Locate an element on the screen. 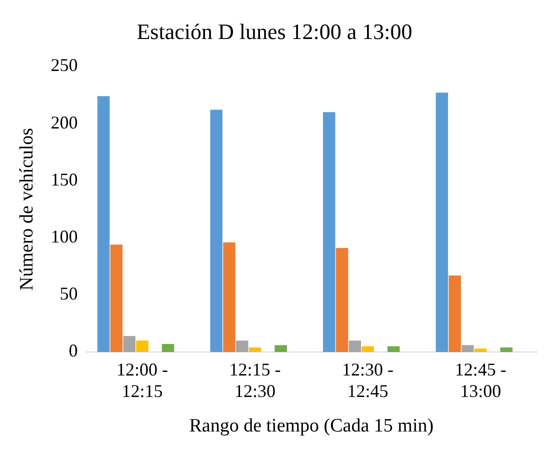 The width and height of the screenshot is (555, 450). y-tick-label: 100 is located at coordinates (64, 236).